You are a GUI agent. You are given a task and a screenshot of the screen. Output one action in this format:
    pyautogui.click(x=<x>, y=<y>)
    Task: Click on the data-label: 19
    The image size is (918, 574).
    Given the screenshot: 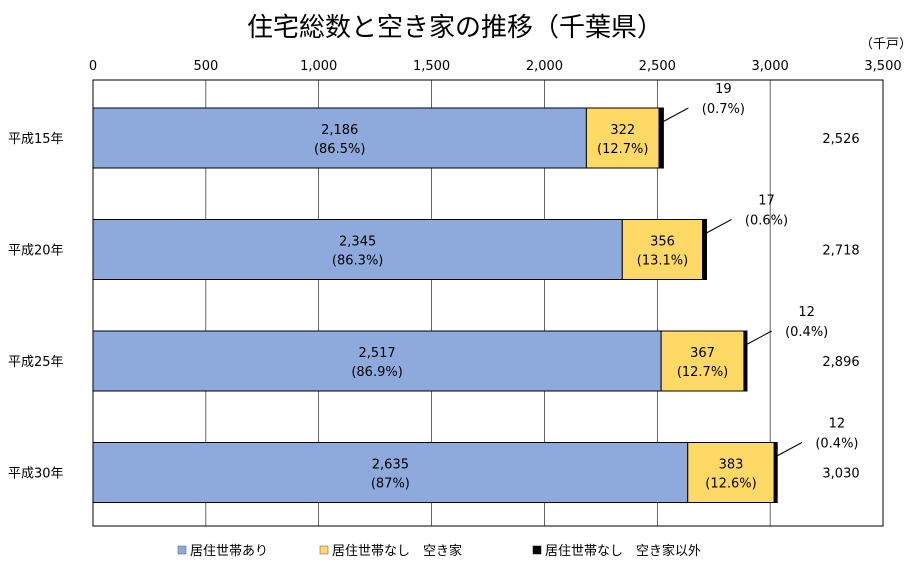 What is the action you would take?
    pyautogui.click(x=723, y=89)
    